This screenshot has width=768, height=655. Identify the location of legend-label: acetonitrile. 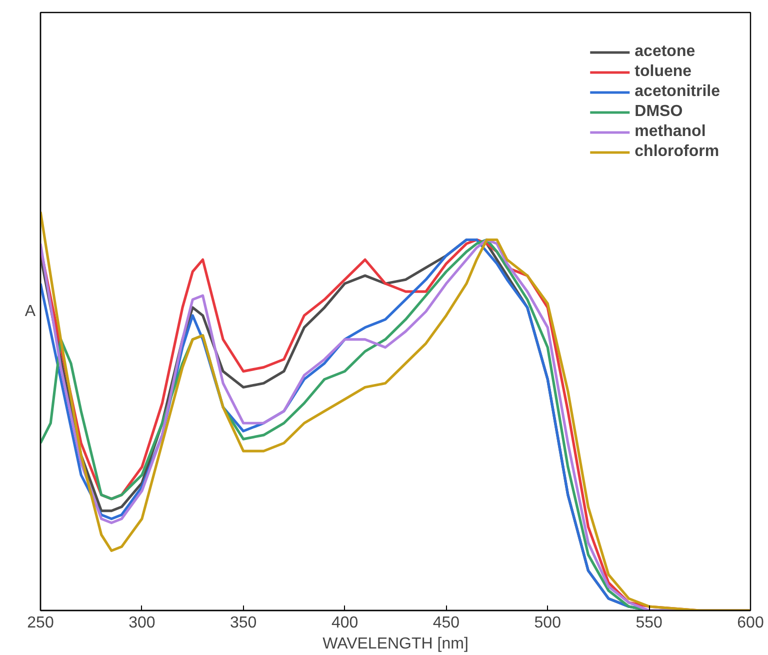
(677, 92).